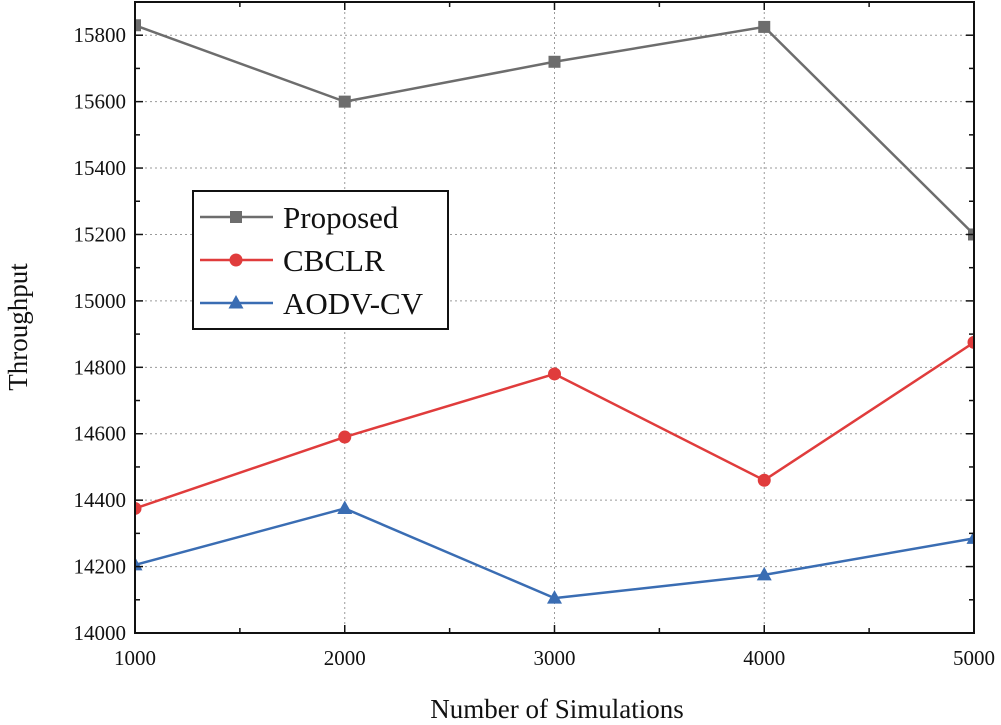  I want to click on y-axis-title: Throughput, so click(18, 327).